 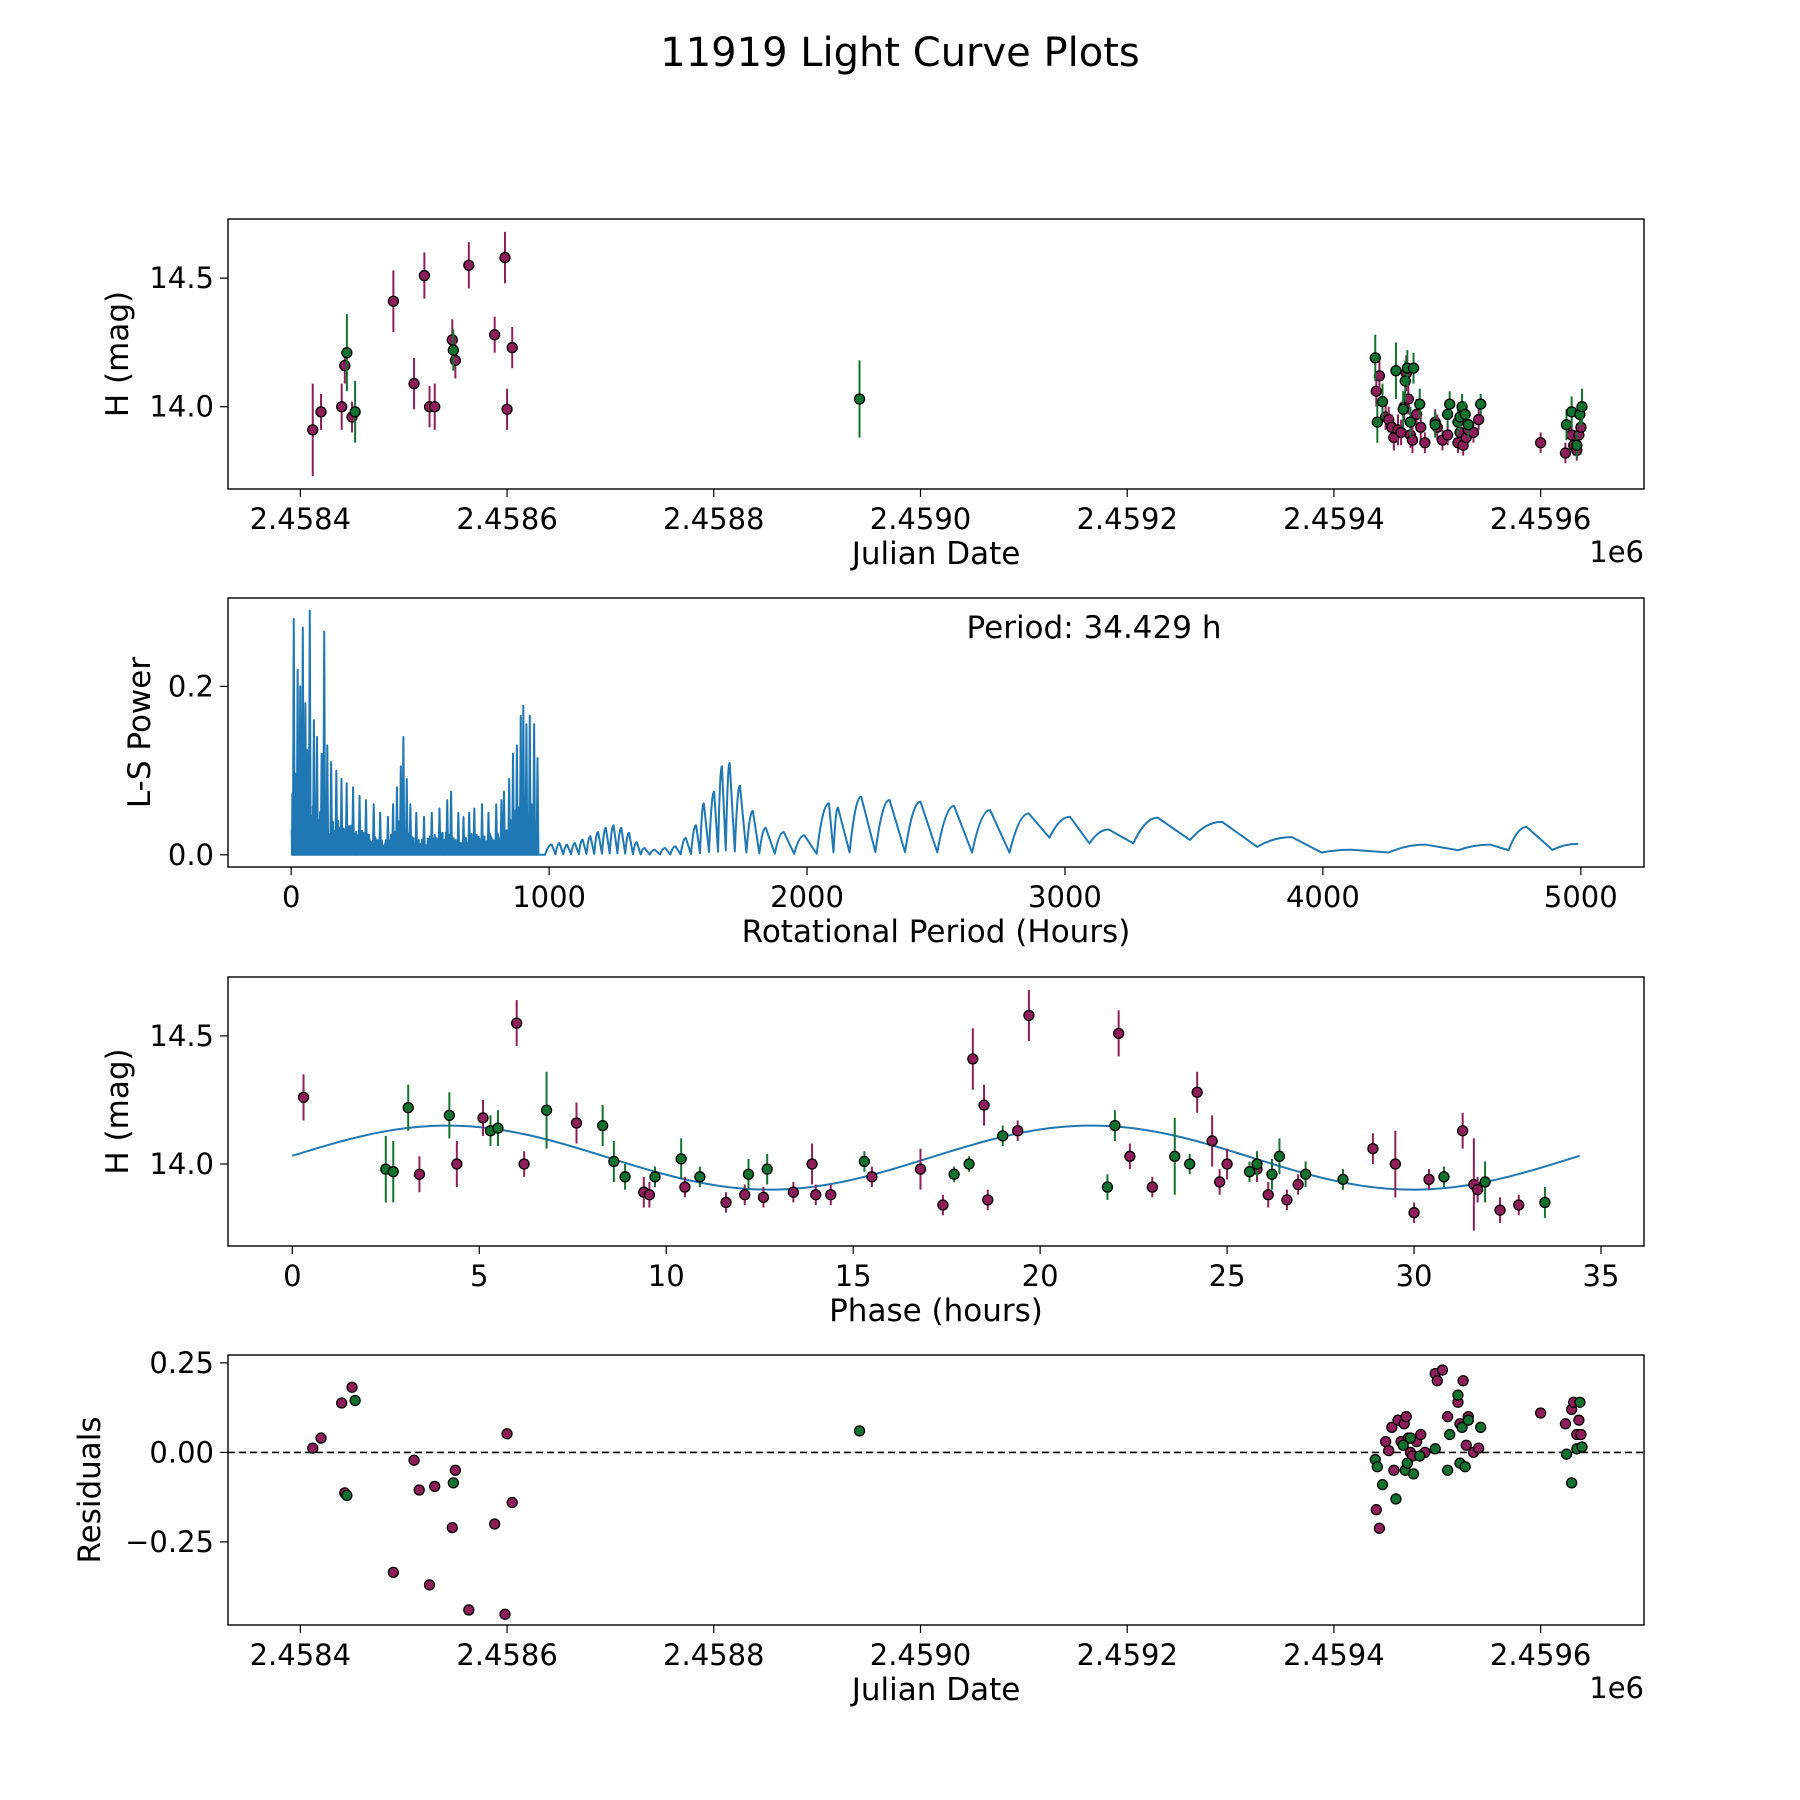 I want to click on y-axis-label: Residuals, so click(x=90, y=1489).